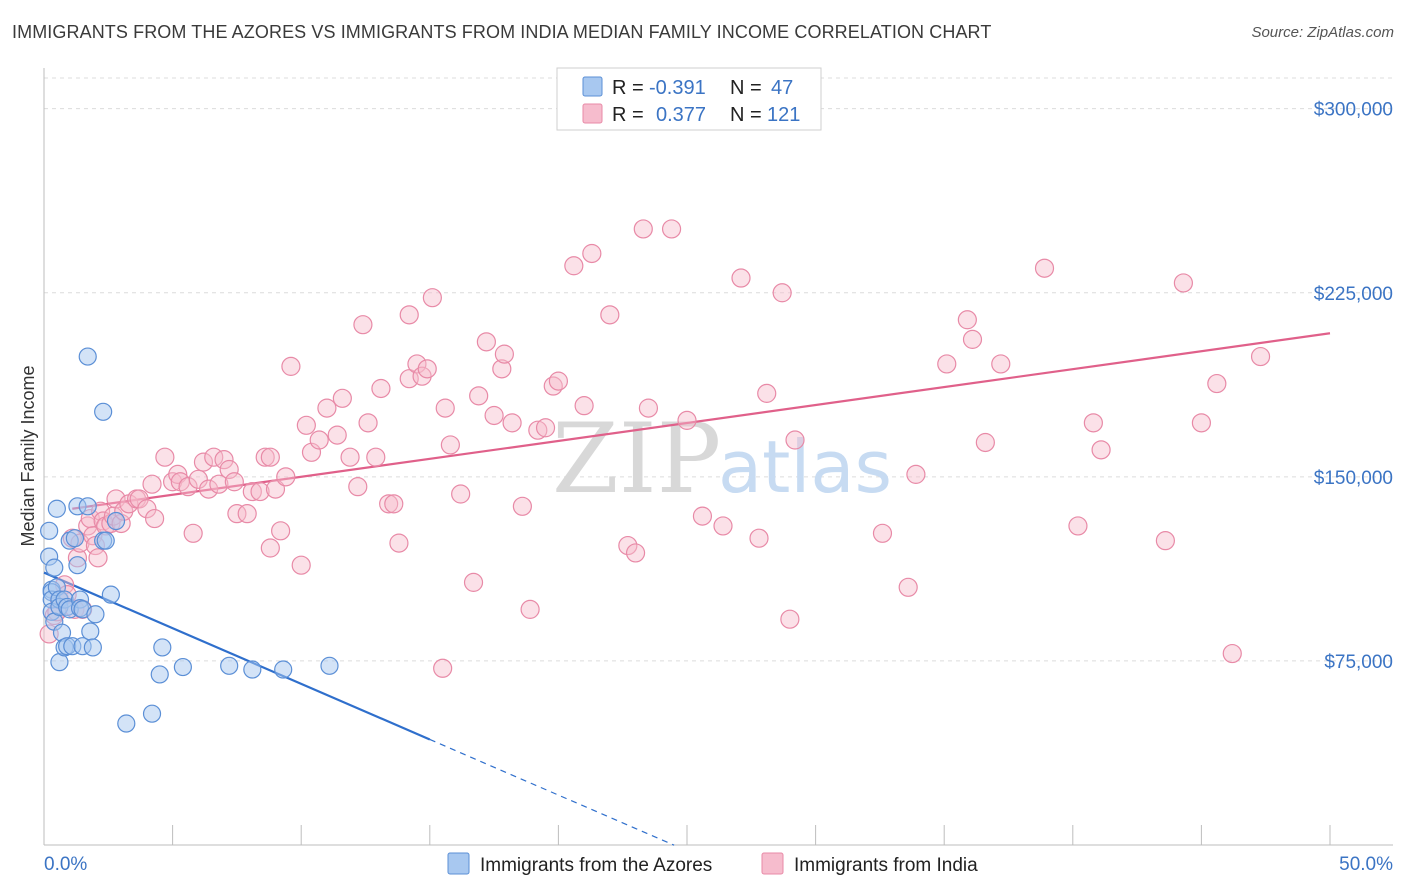  What do you see at coordinates (596, 865) in the screenshot?
I see `bottom-legend-azores-label: Immigrants from the Azores` at bounding box center [596, 865].